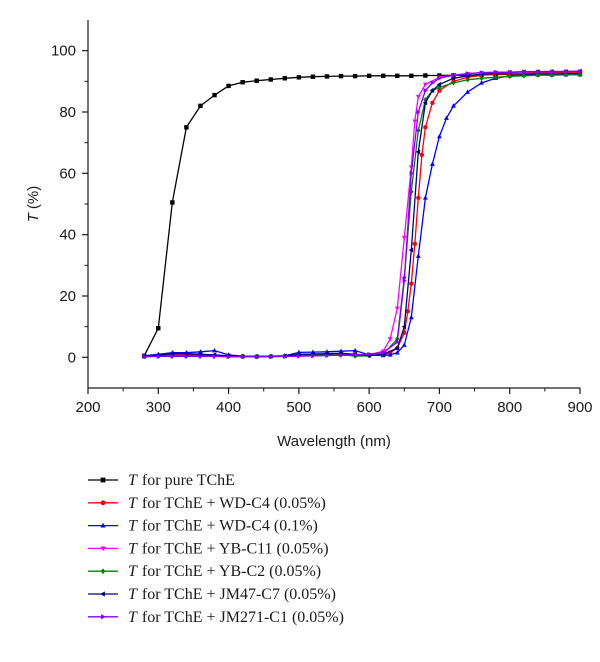 This screenshot has width=600, height=662. Describe the element at coordinates (243, 617) in the screenshot. I see `legend-label-text: for TChE + JM271-C1 (0.05%)` at that location.